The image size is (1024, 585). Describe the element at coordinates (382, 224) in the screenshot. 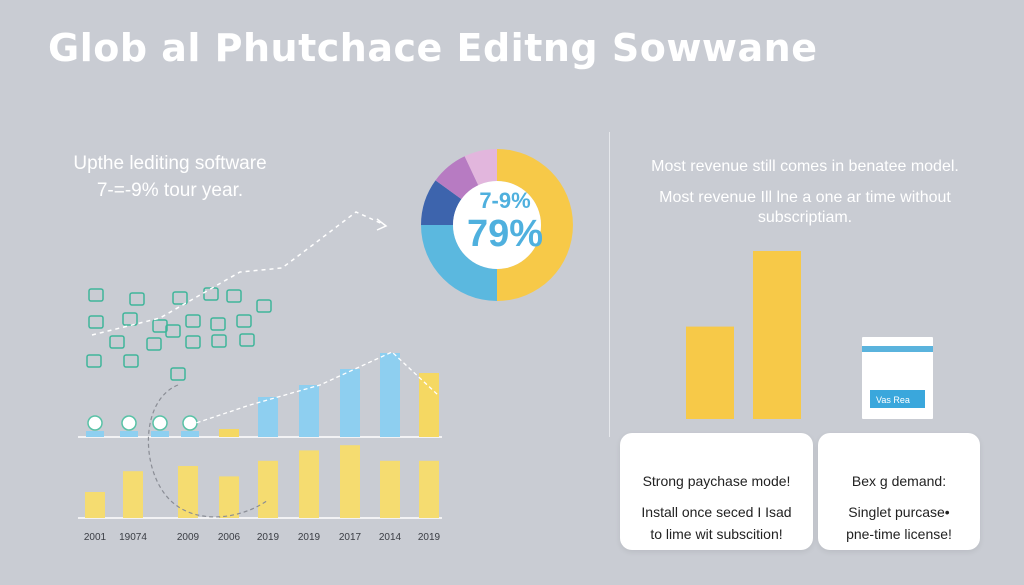

I see `trend-arrowhead` at that location.